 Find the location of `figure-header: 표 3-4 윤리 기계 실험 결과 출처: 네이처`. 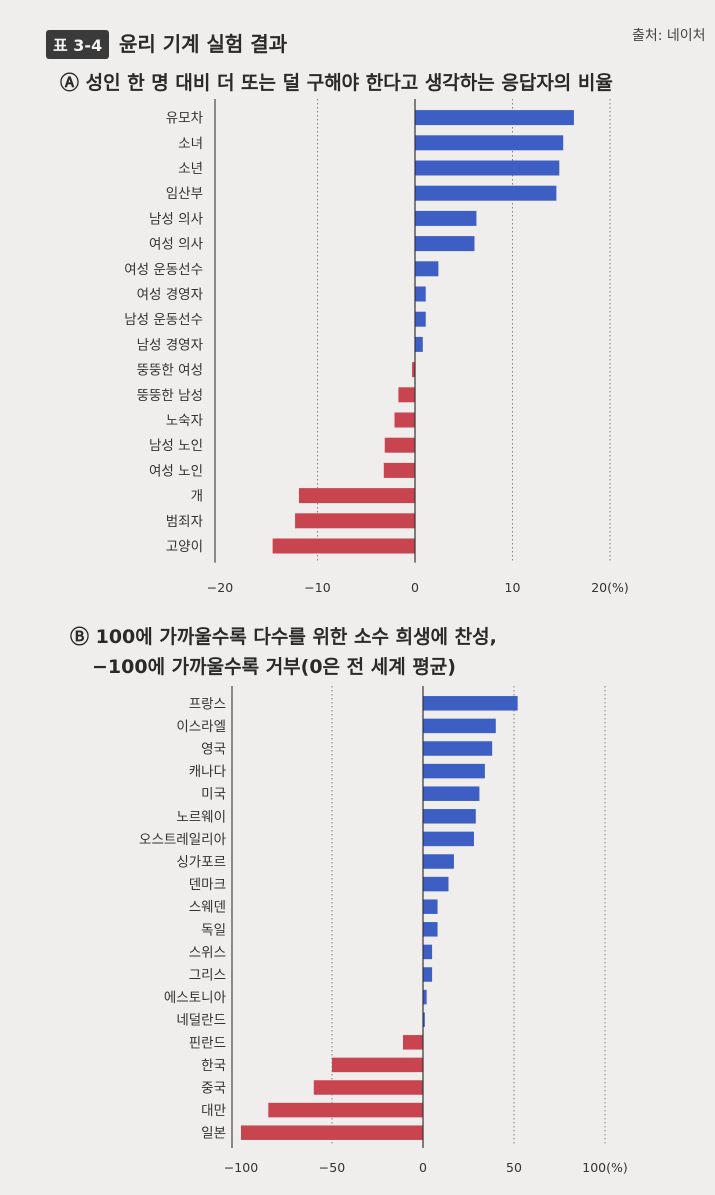

figure-header: 표 3-4 윤리 기계 실험 결과 출처: 네이처 is located at coordinates (357, 50).